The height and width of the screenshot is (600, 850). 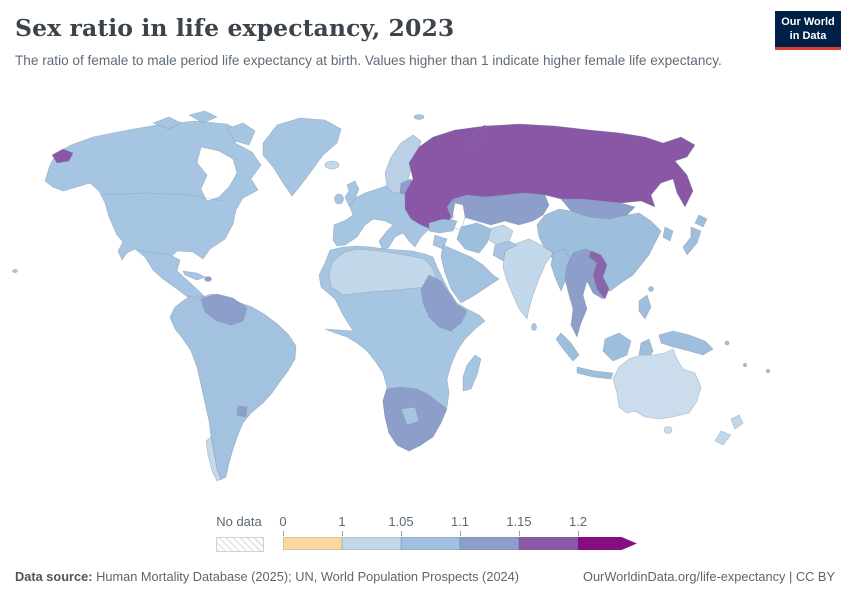 I want to click on region-arabia, so click(x=470, y=274).